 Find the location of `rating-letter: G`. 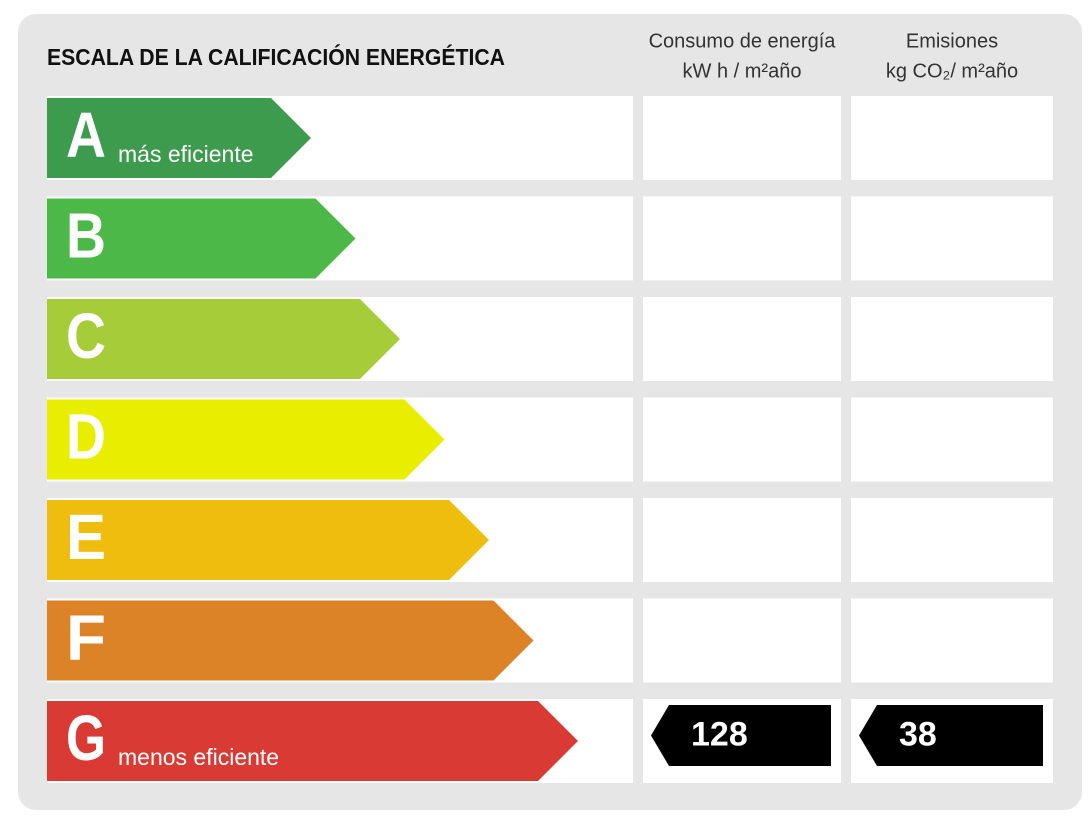

rating-letter: G is located at coordinates (86, 738).